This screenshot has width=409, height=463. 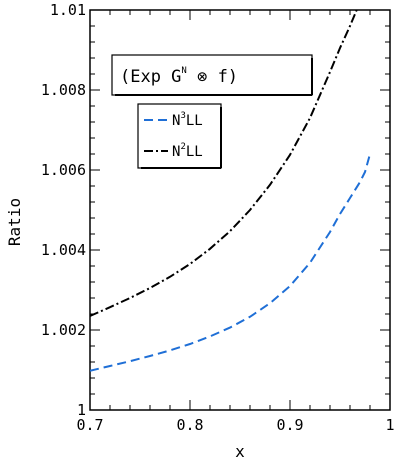 I want to click on x-axis-label: x, so click(x=240, y=451).